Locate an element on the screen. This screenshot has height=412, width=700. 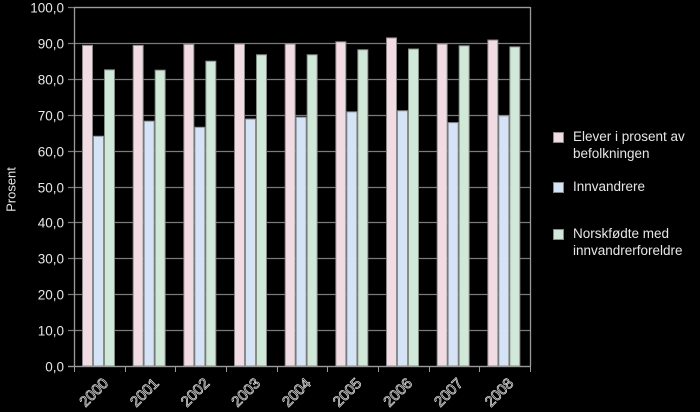
x-tick-label: 2004 is located at coordinates (297, 393).